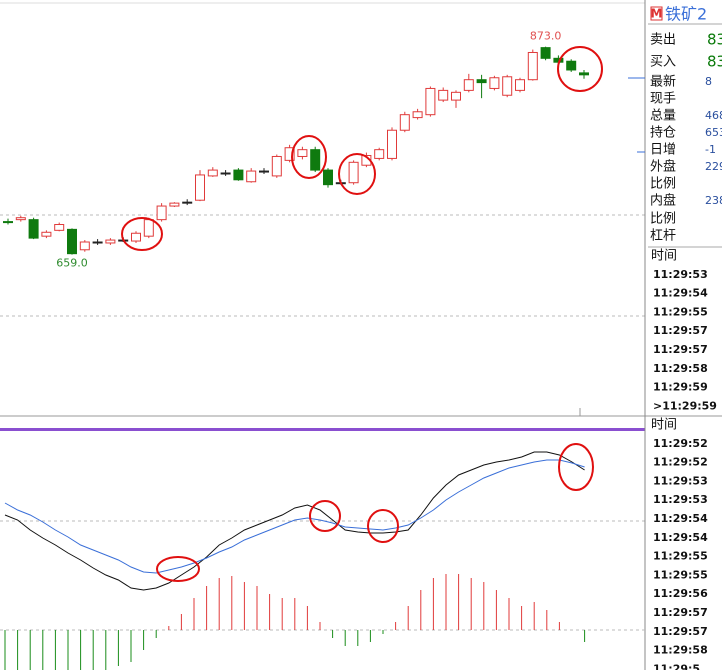  What do you see at coordinates (663, 201) in the screenshot?
I see `quote-label: 内盘` at bounding box center [663, 201].